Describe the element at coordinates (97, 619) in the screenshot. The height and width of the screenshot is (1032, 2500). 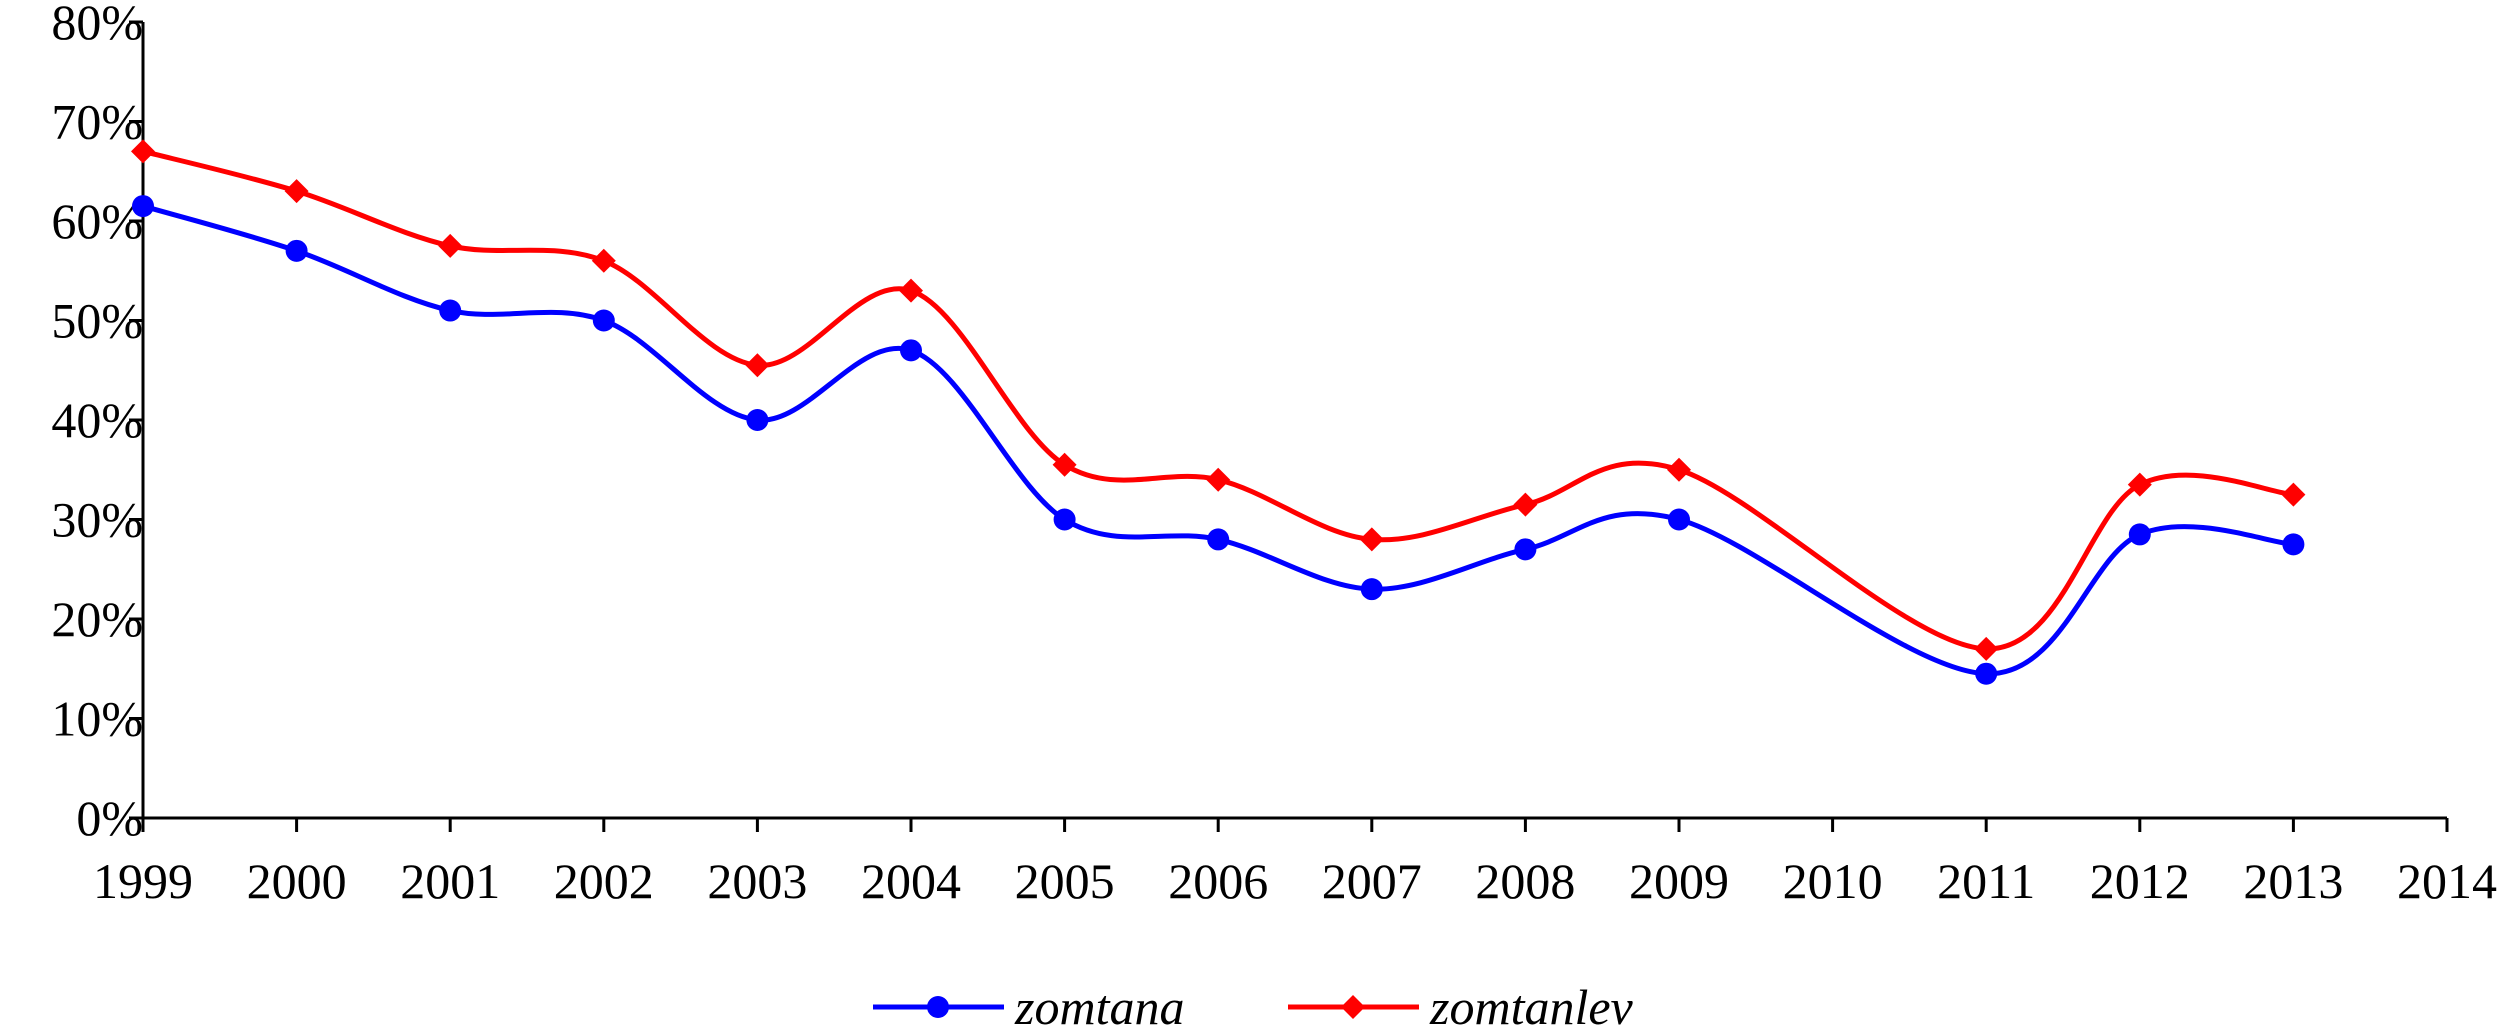
I see `y-tick-label: 20%` at that location.